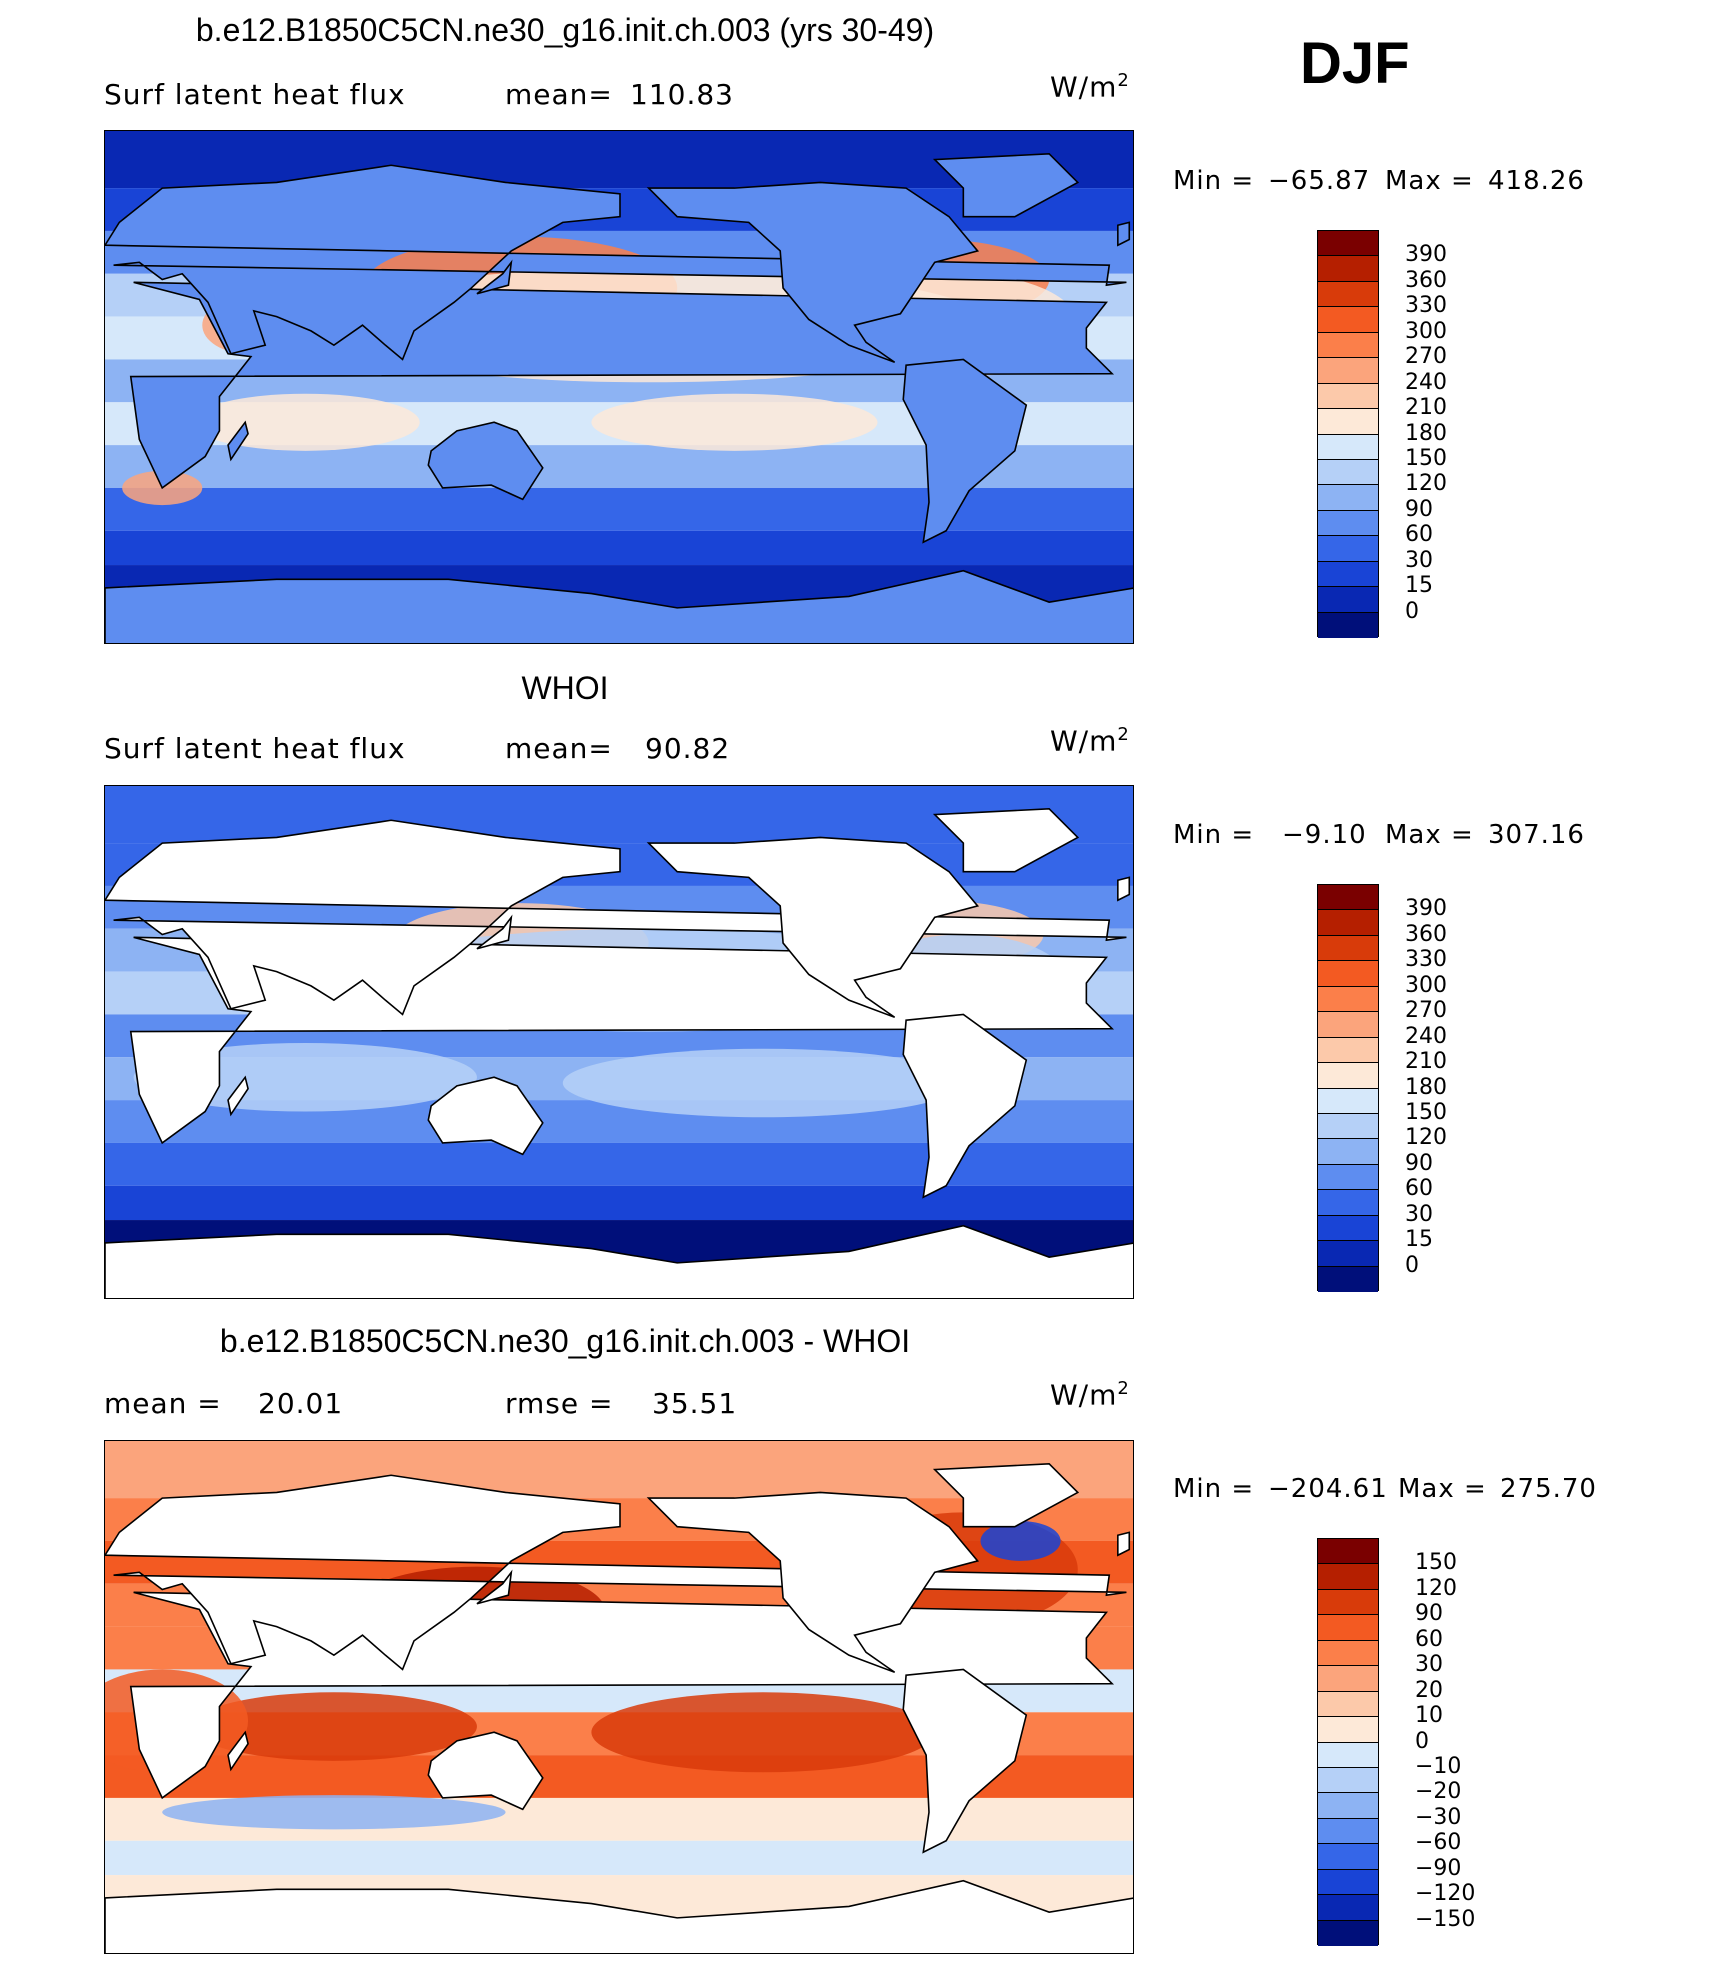 This screenshot has height=1963, width=1710. What do you see at coordinates (1214, 835) in the screenshot?
I see `panel-2-min-label: Min =` at bounding box center [1214, 835].